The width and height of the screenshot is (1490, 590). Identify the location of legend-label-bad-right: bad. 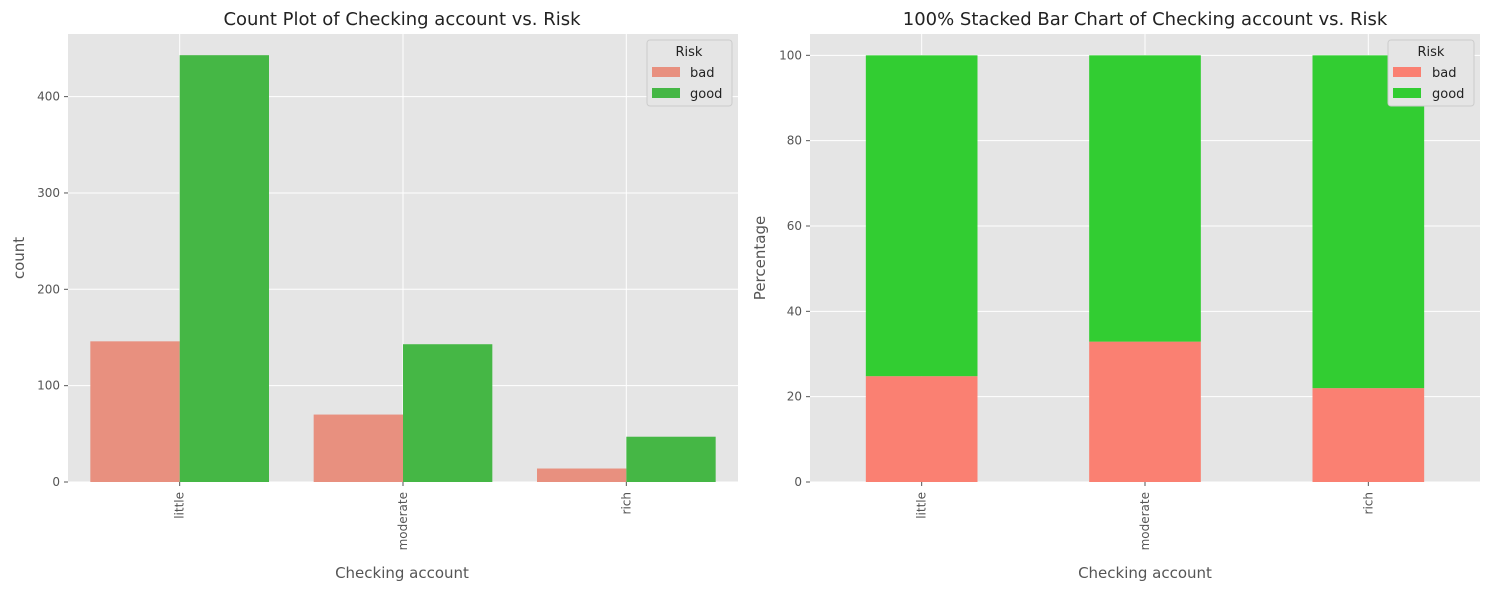
(1444, 73).